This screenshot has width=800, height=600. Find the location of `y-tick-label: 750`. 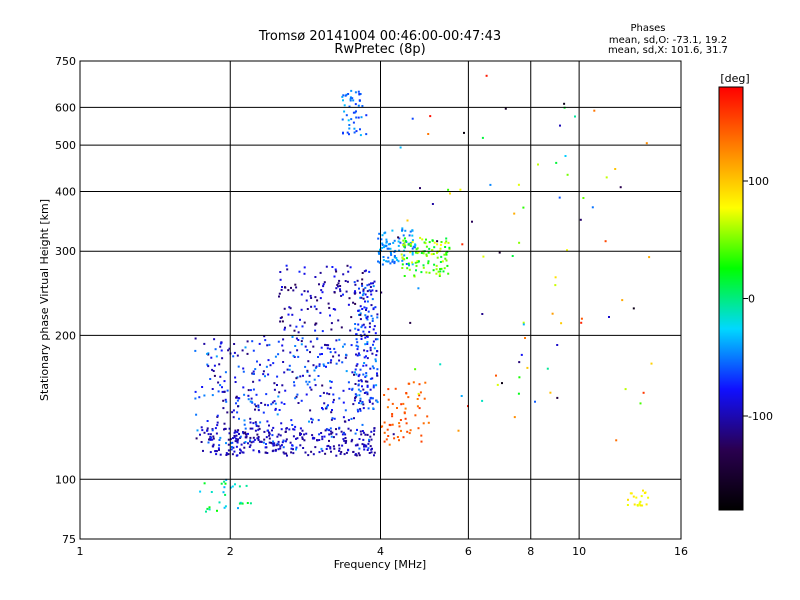

y-tick-label: 750 is located at coordinates (65, 61).